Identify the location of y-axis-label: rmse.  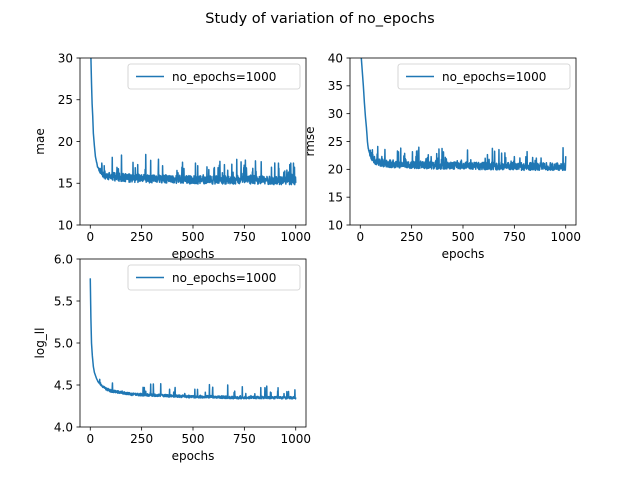
(310, 141).